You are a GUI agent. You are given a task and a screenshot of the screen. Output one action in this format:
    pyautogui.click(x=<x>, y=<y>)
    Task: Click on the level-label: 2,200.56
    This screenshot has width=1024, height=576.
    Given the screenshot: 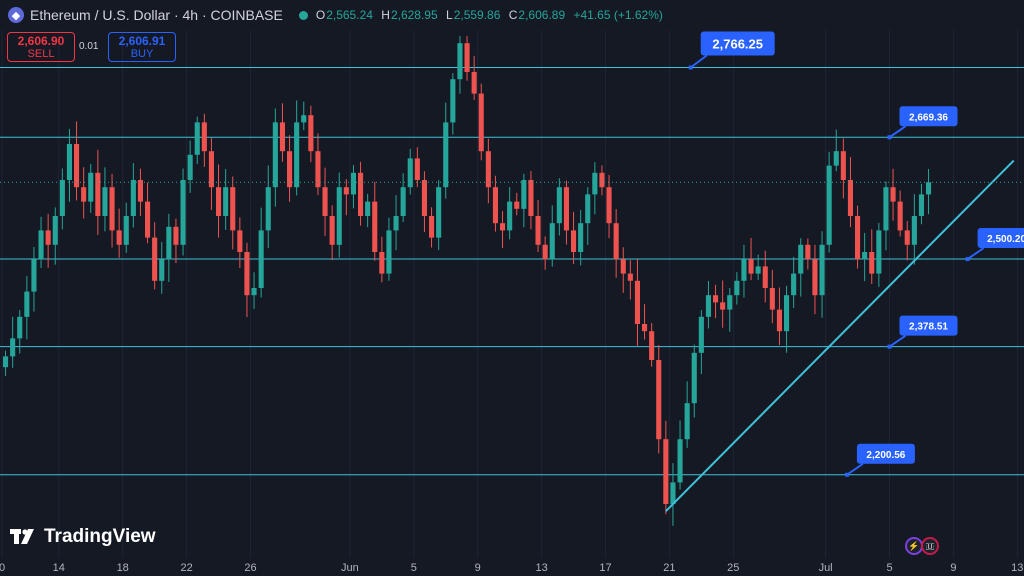 What is the action you would take?
    pyautogui.click(x=879, y=460)
    